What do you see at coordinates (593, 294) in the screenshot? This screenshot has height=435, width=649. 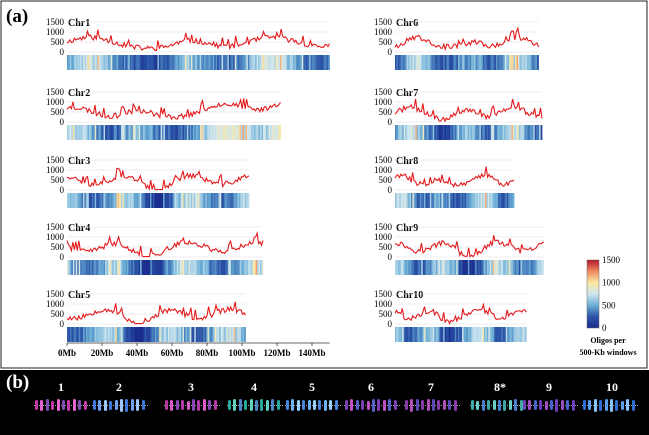 I see `colorbar-gradient` at bounding box center [593, 294].